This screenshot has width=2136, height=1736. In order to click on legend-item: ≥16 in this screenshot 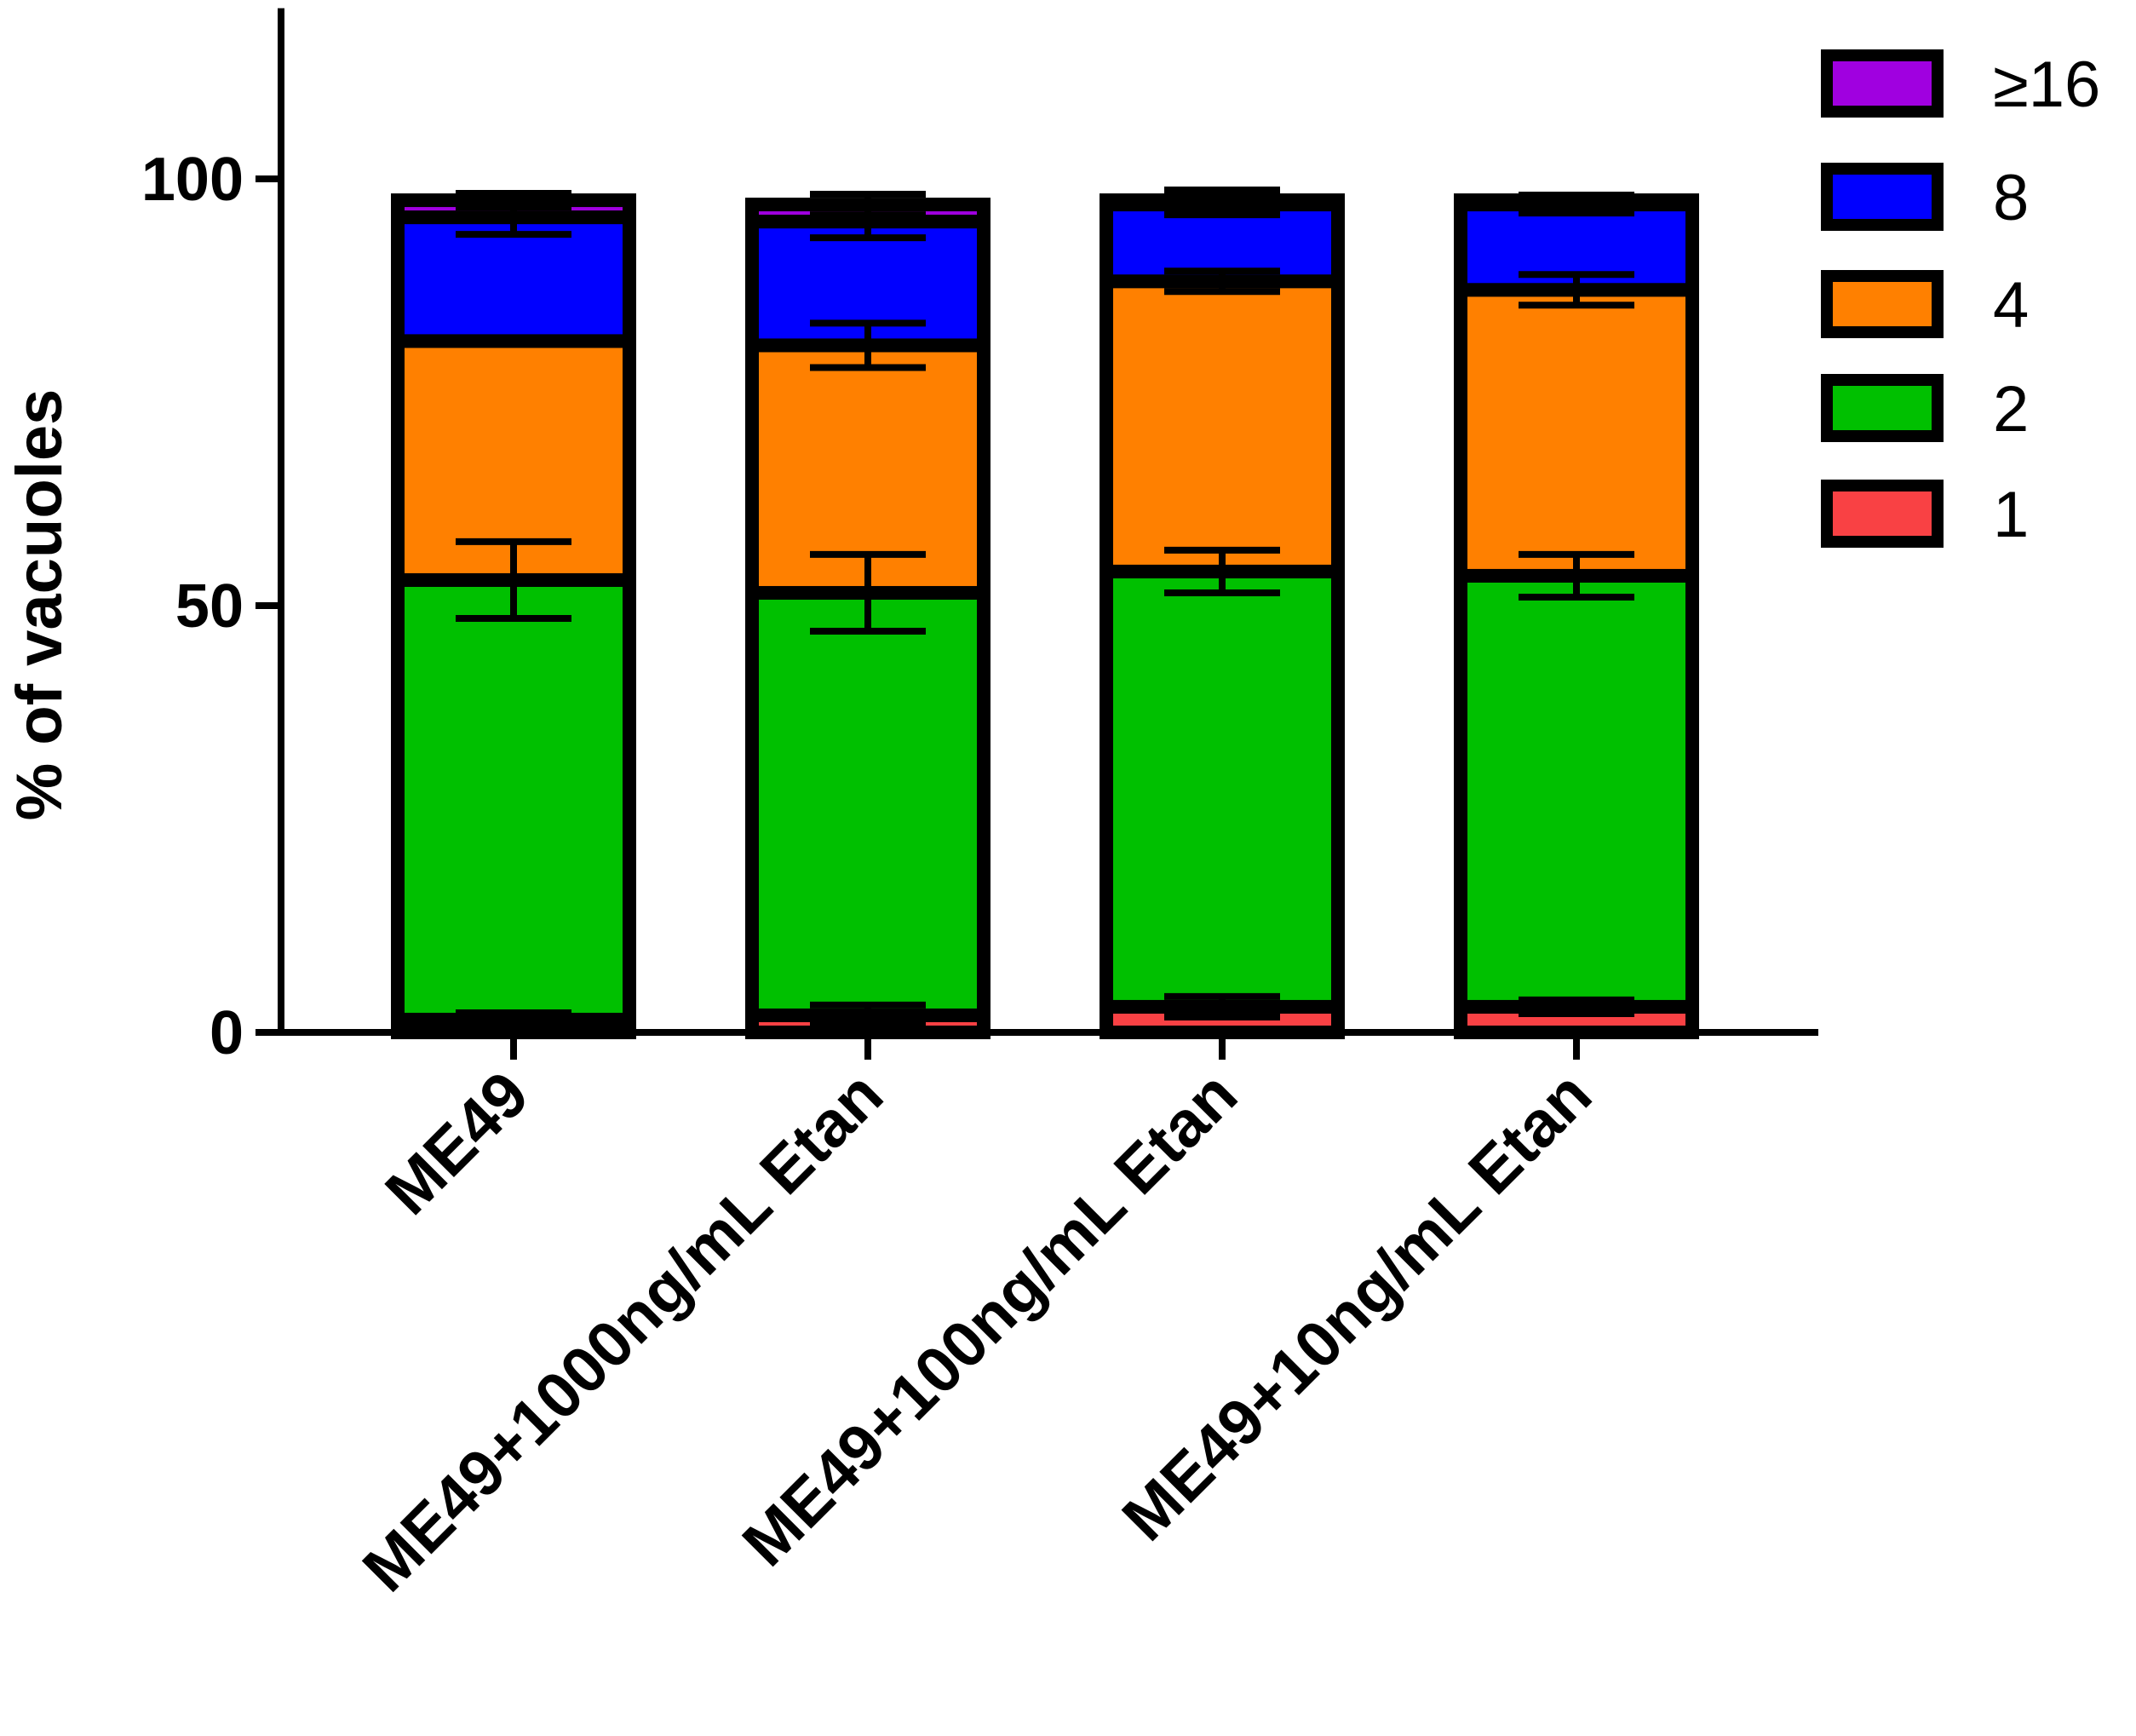, I will do `click(1961, 85)`.